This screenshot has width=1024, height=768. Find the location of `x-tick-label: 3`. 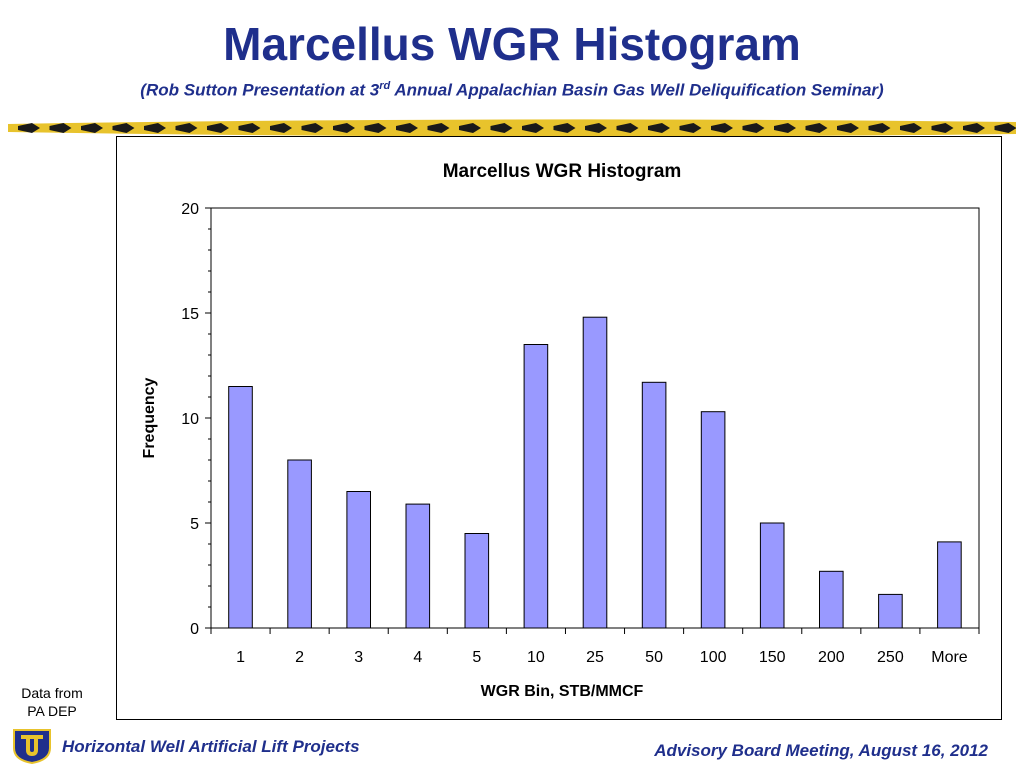

x-tick-label: 3 is located at coordinates (358, 657).